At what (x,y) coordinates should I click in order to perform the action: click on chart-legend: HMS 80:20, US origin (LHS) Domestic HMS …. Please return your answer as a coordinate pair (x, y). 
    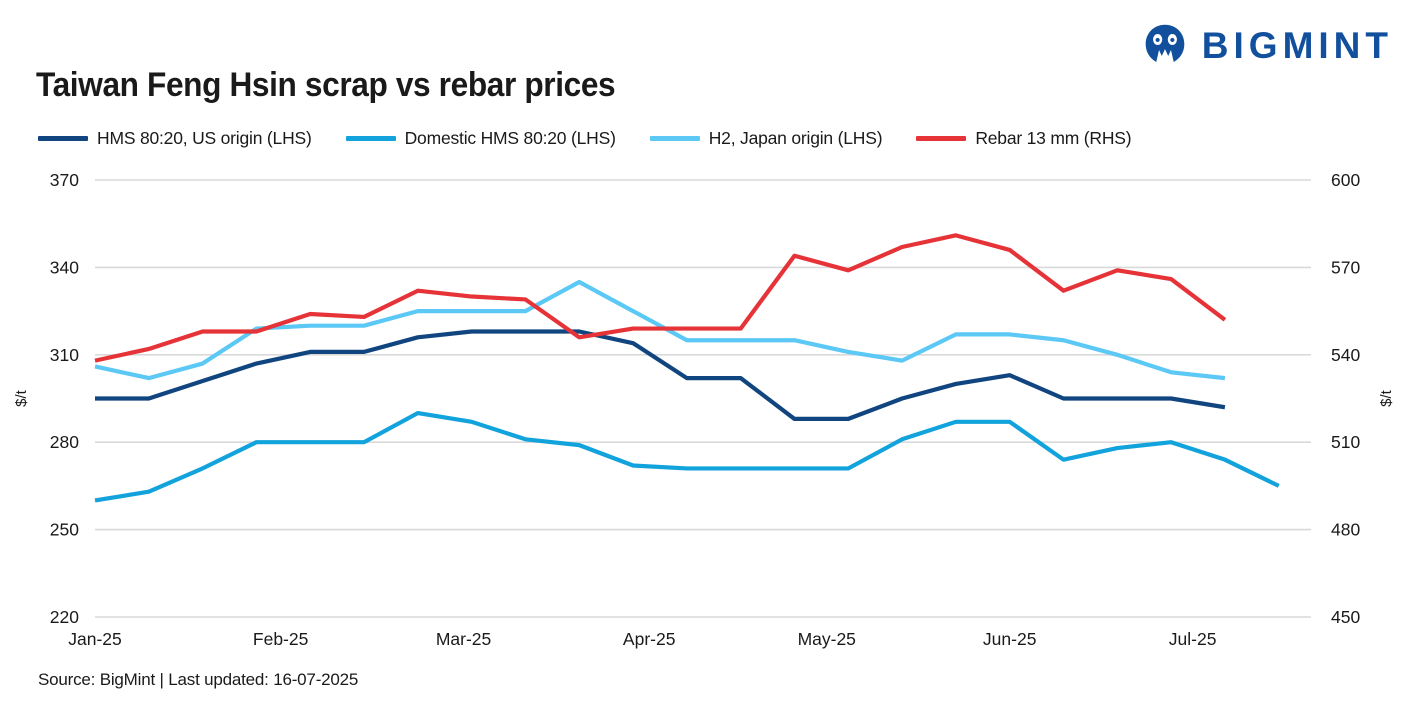
    Looking at the image, I should click on (585, 138).